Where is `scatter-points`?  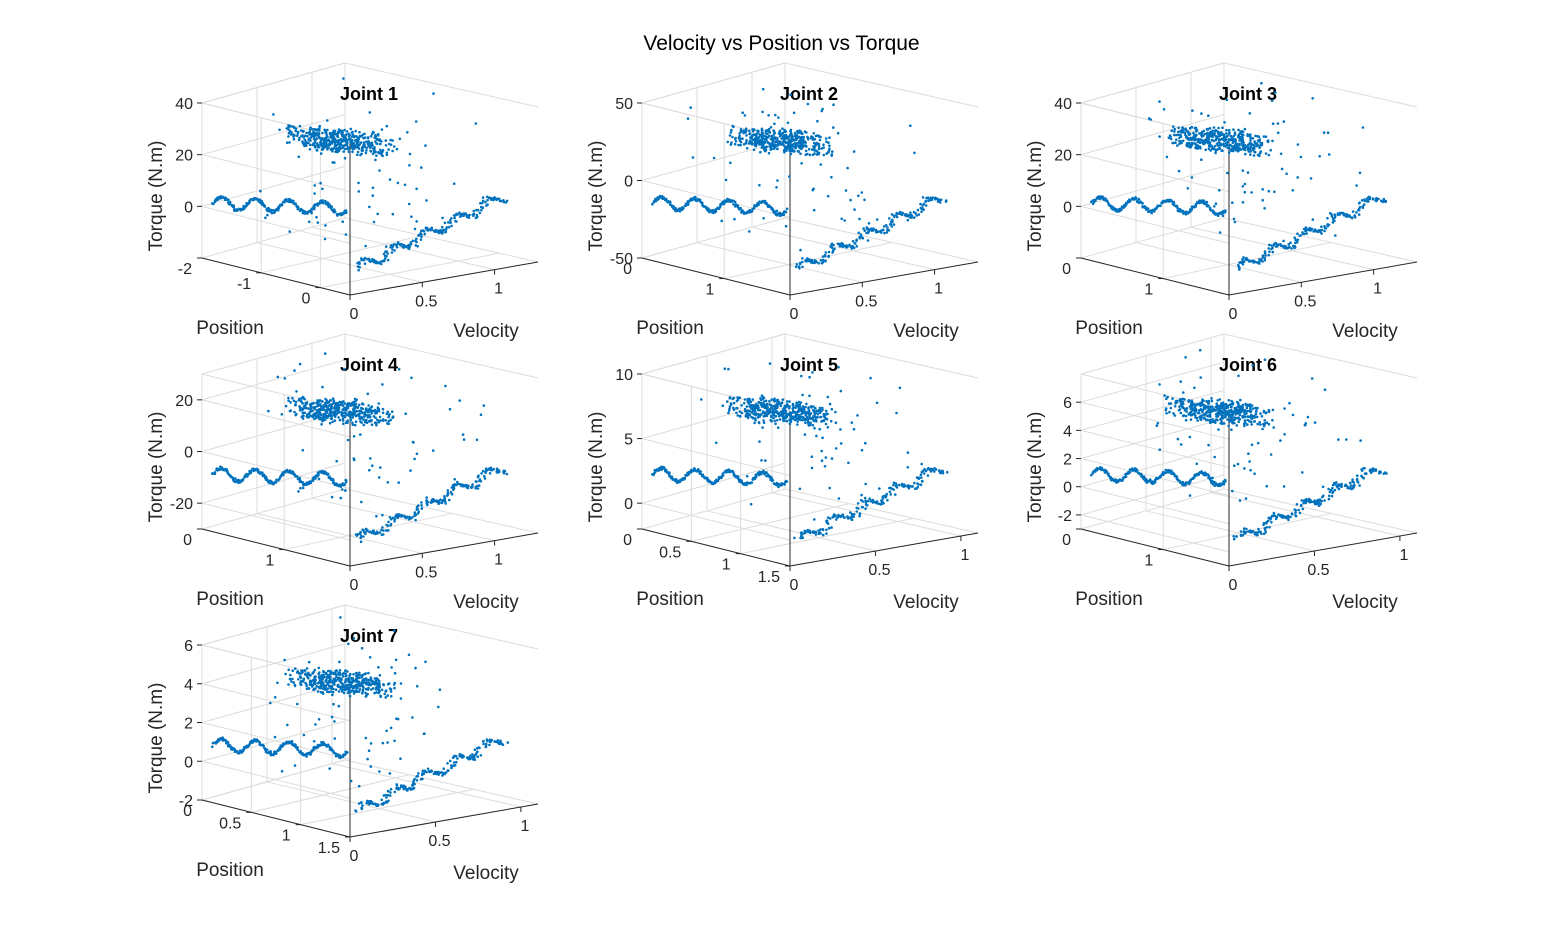
scatter-points is located at coordinates (1239, 176).